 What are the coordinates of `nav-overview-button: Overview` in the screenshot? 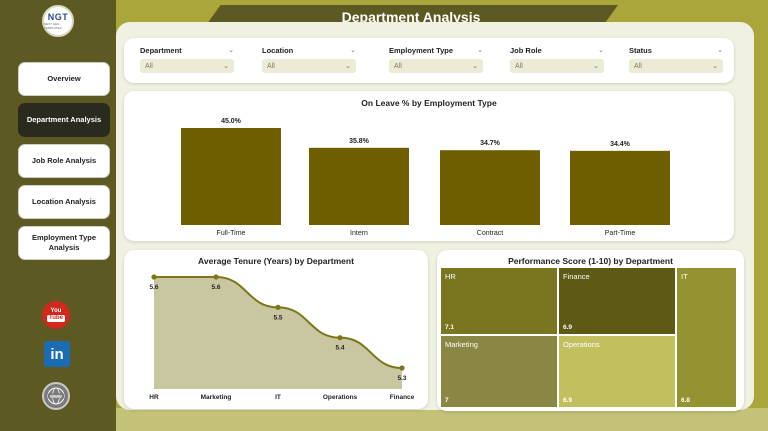 It's located at (64, 79).